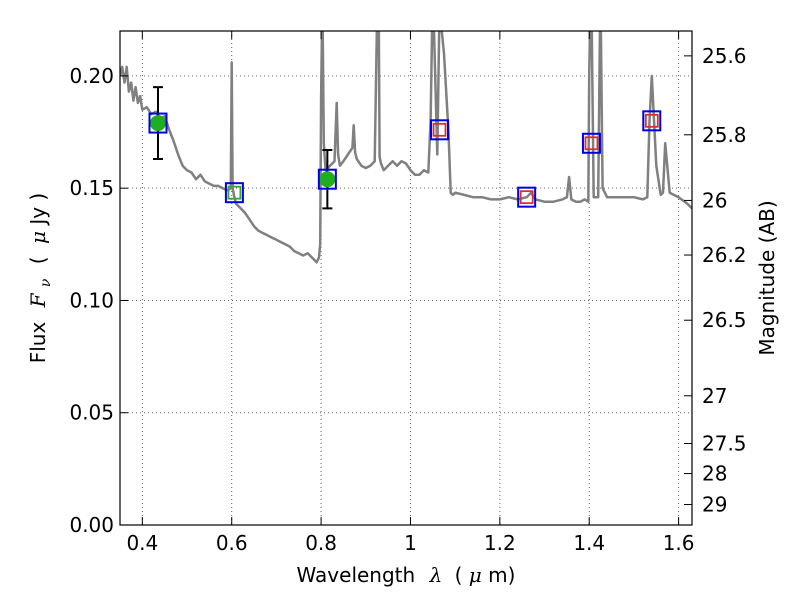 This screenshot has width=800, height=600. What do you see at coordinates (459, 575) in the screenshot?
I see `x-axis-label-unit-open: (` at bounding box center [459, 575].